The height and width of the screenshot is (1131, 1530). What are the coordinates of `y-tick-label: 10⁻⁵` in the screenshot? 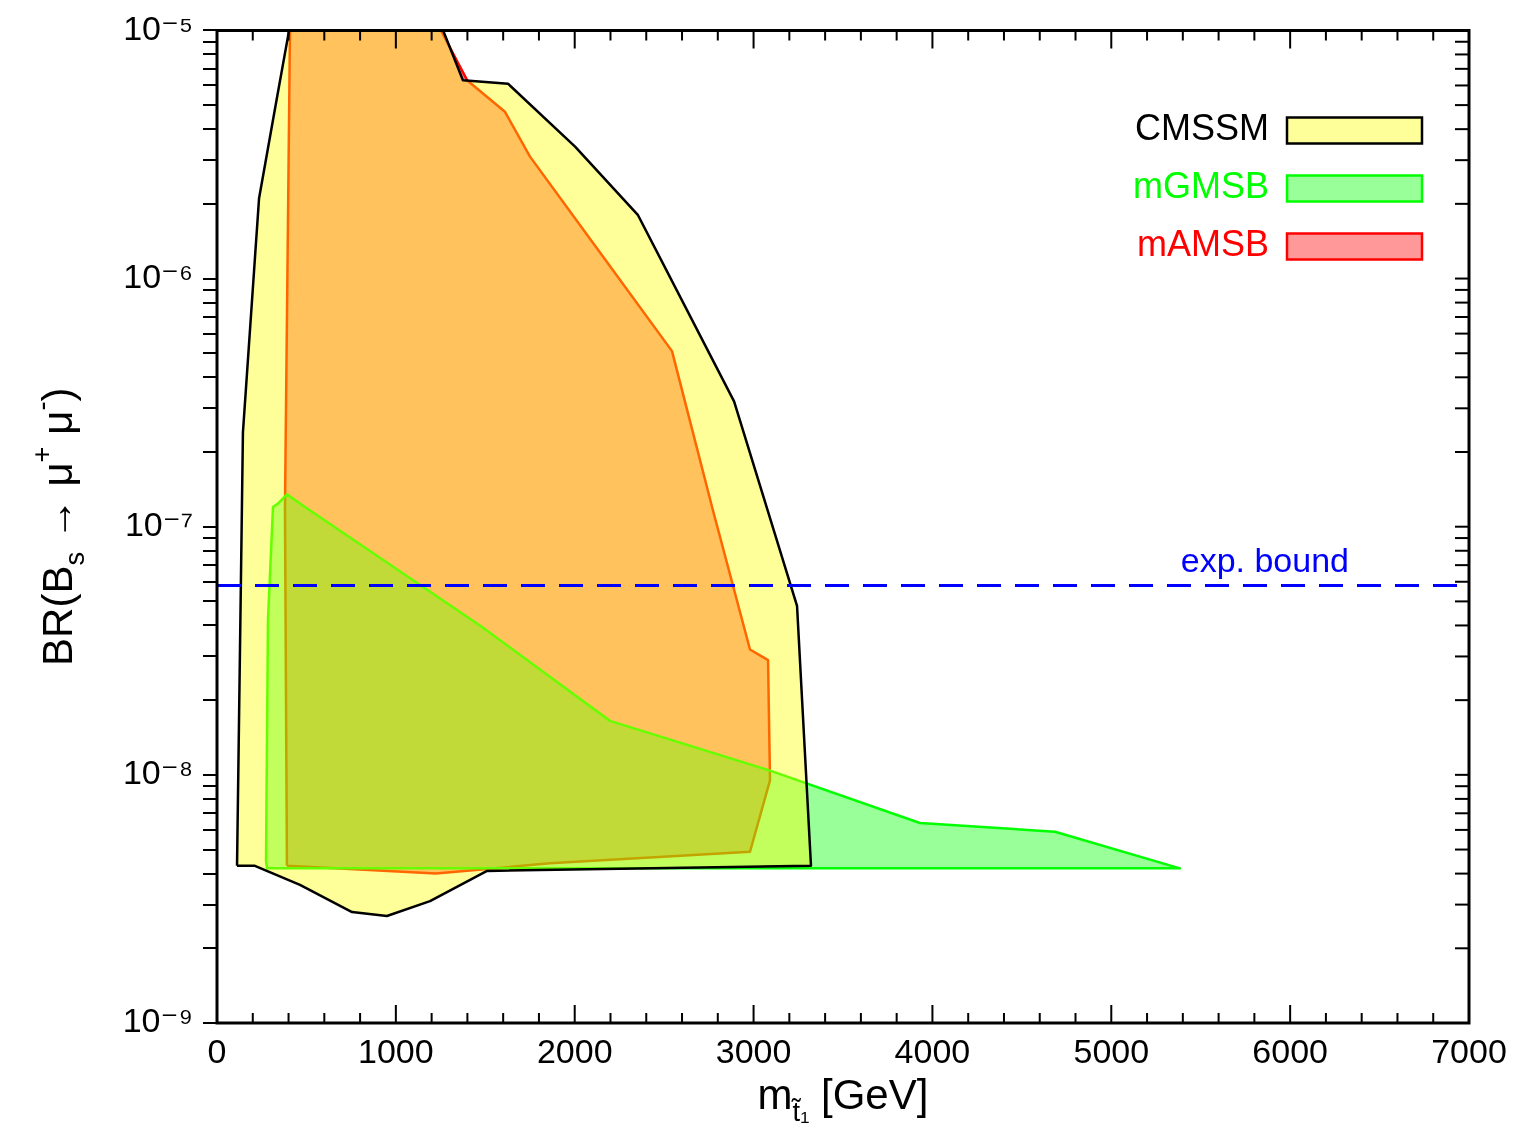 It's located at (158, 27).